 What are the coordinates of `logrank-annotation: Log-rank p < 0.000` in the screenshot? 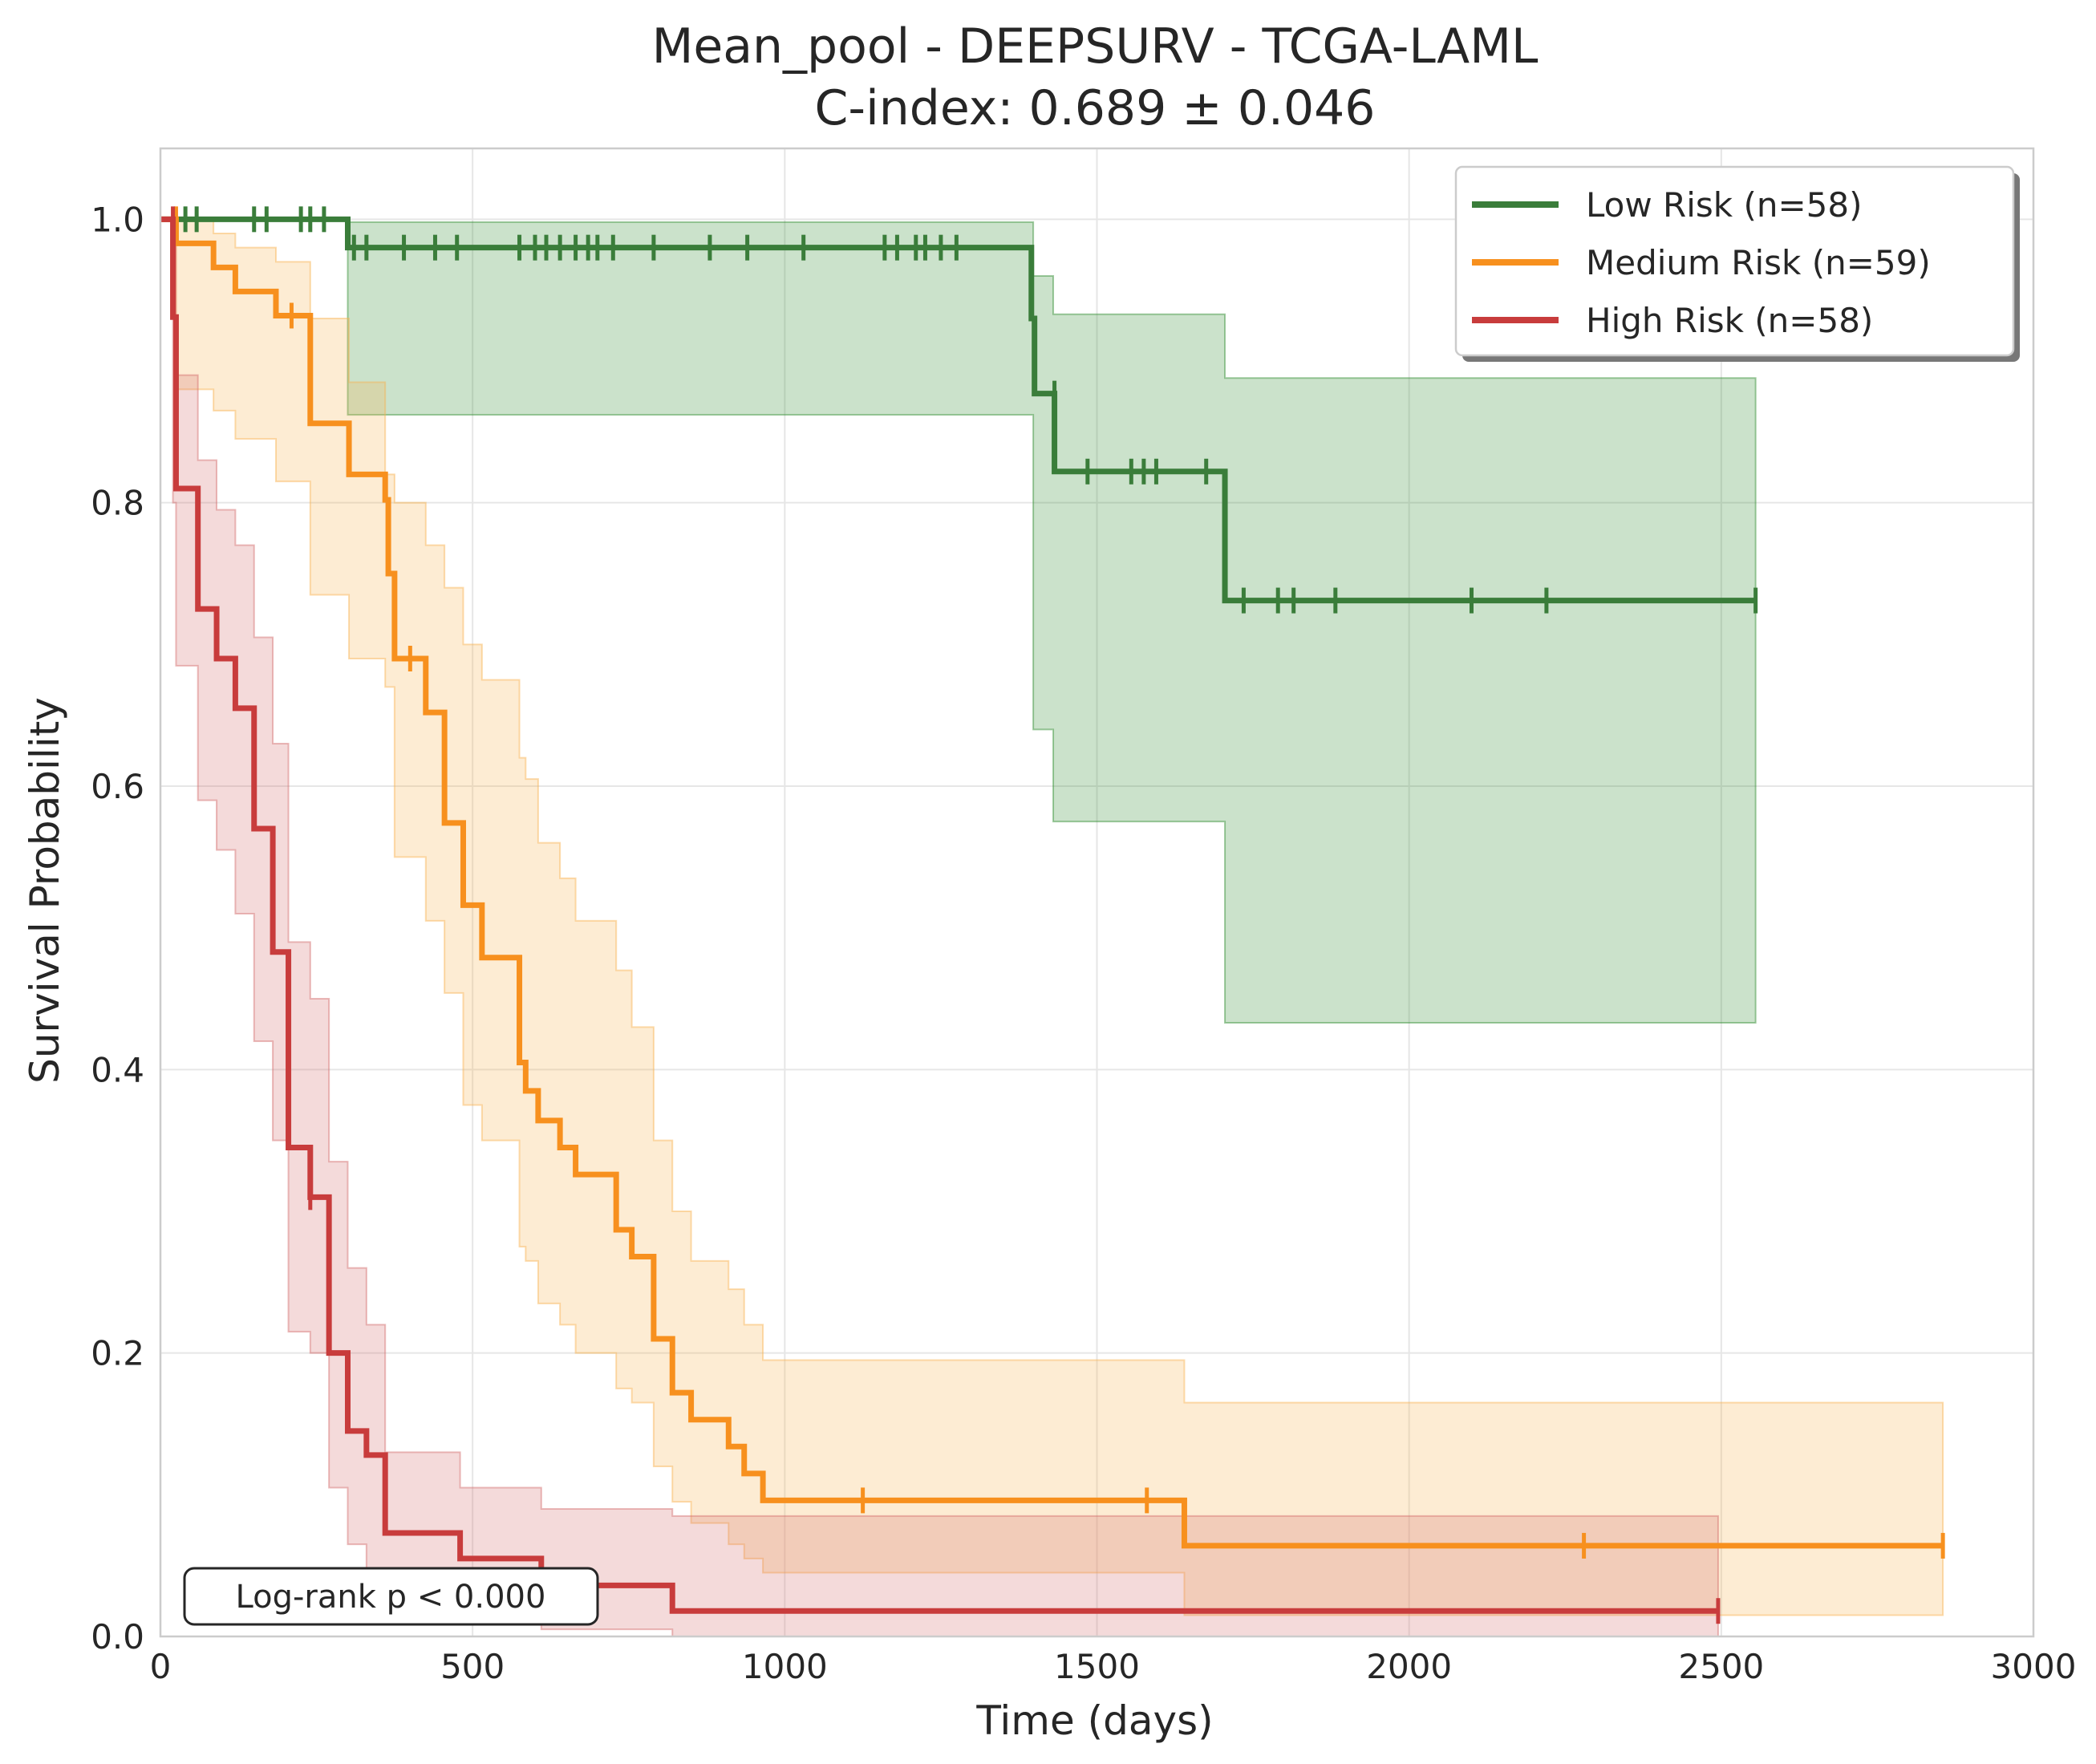 It's located at (391, 1597).